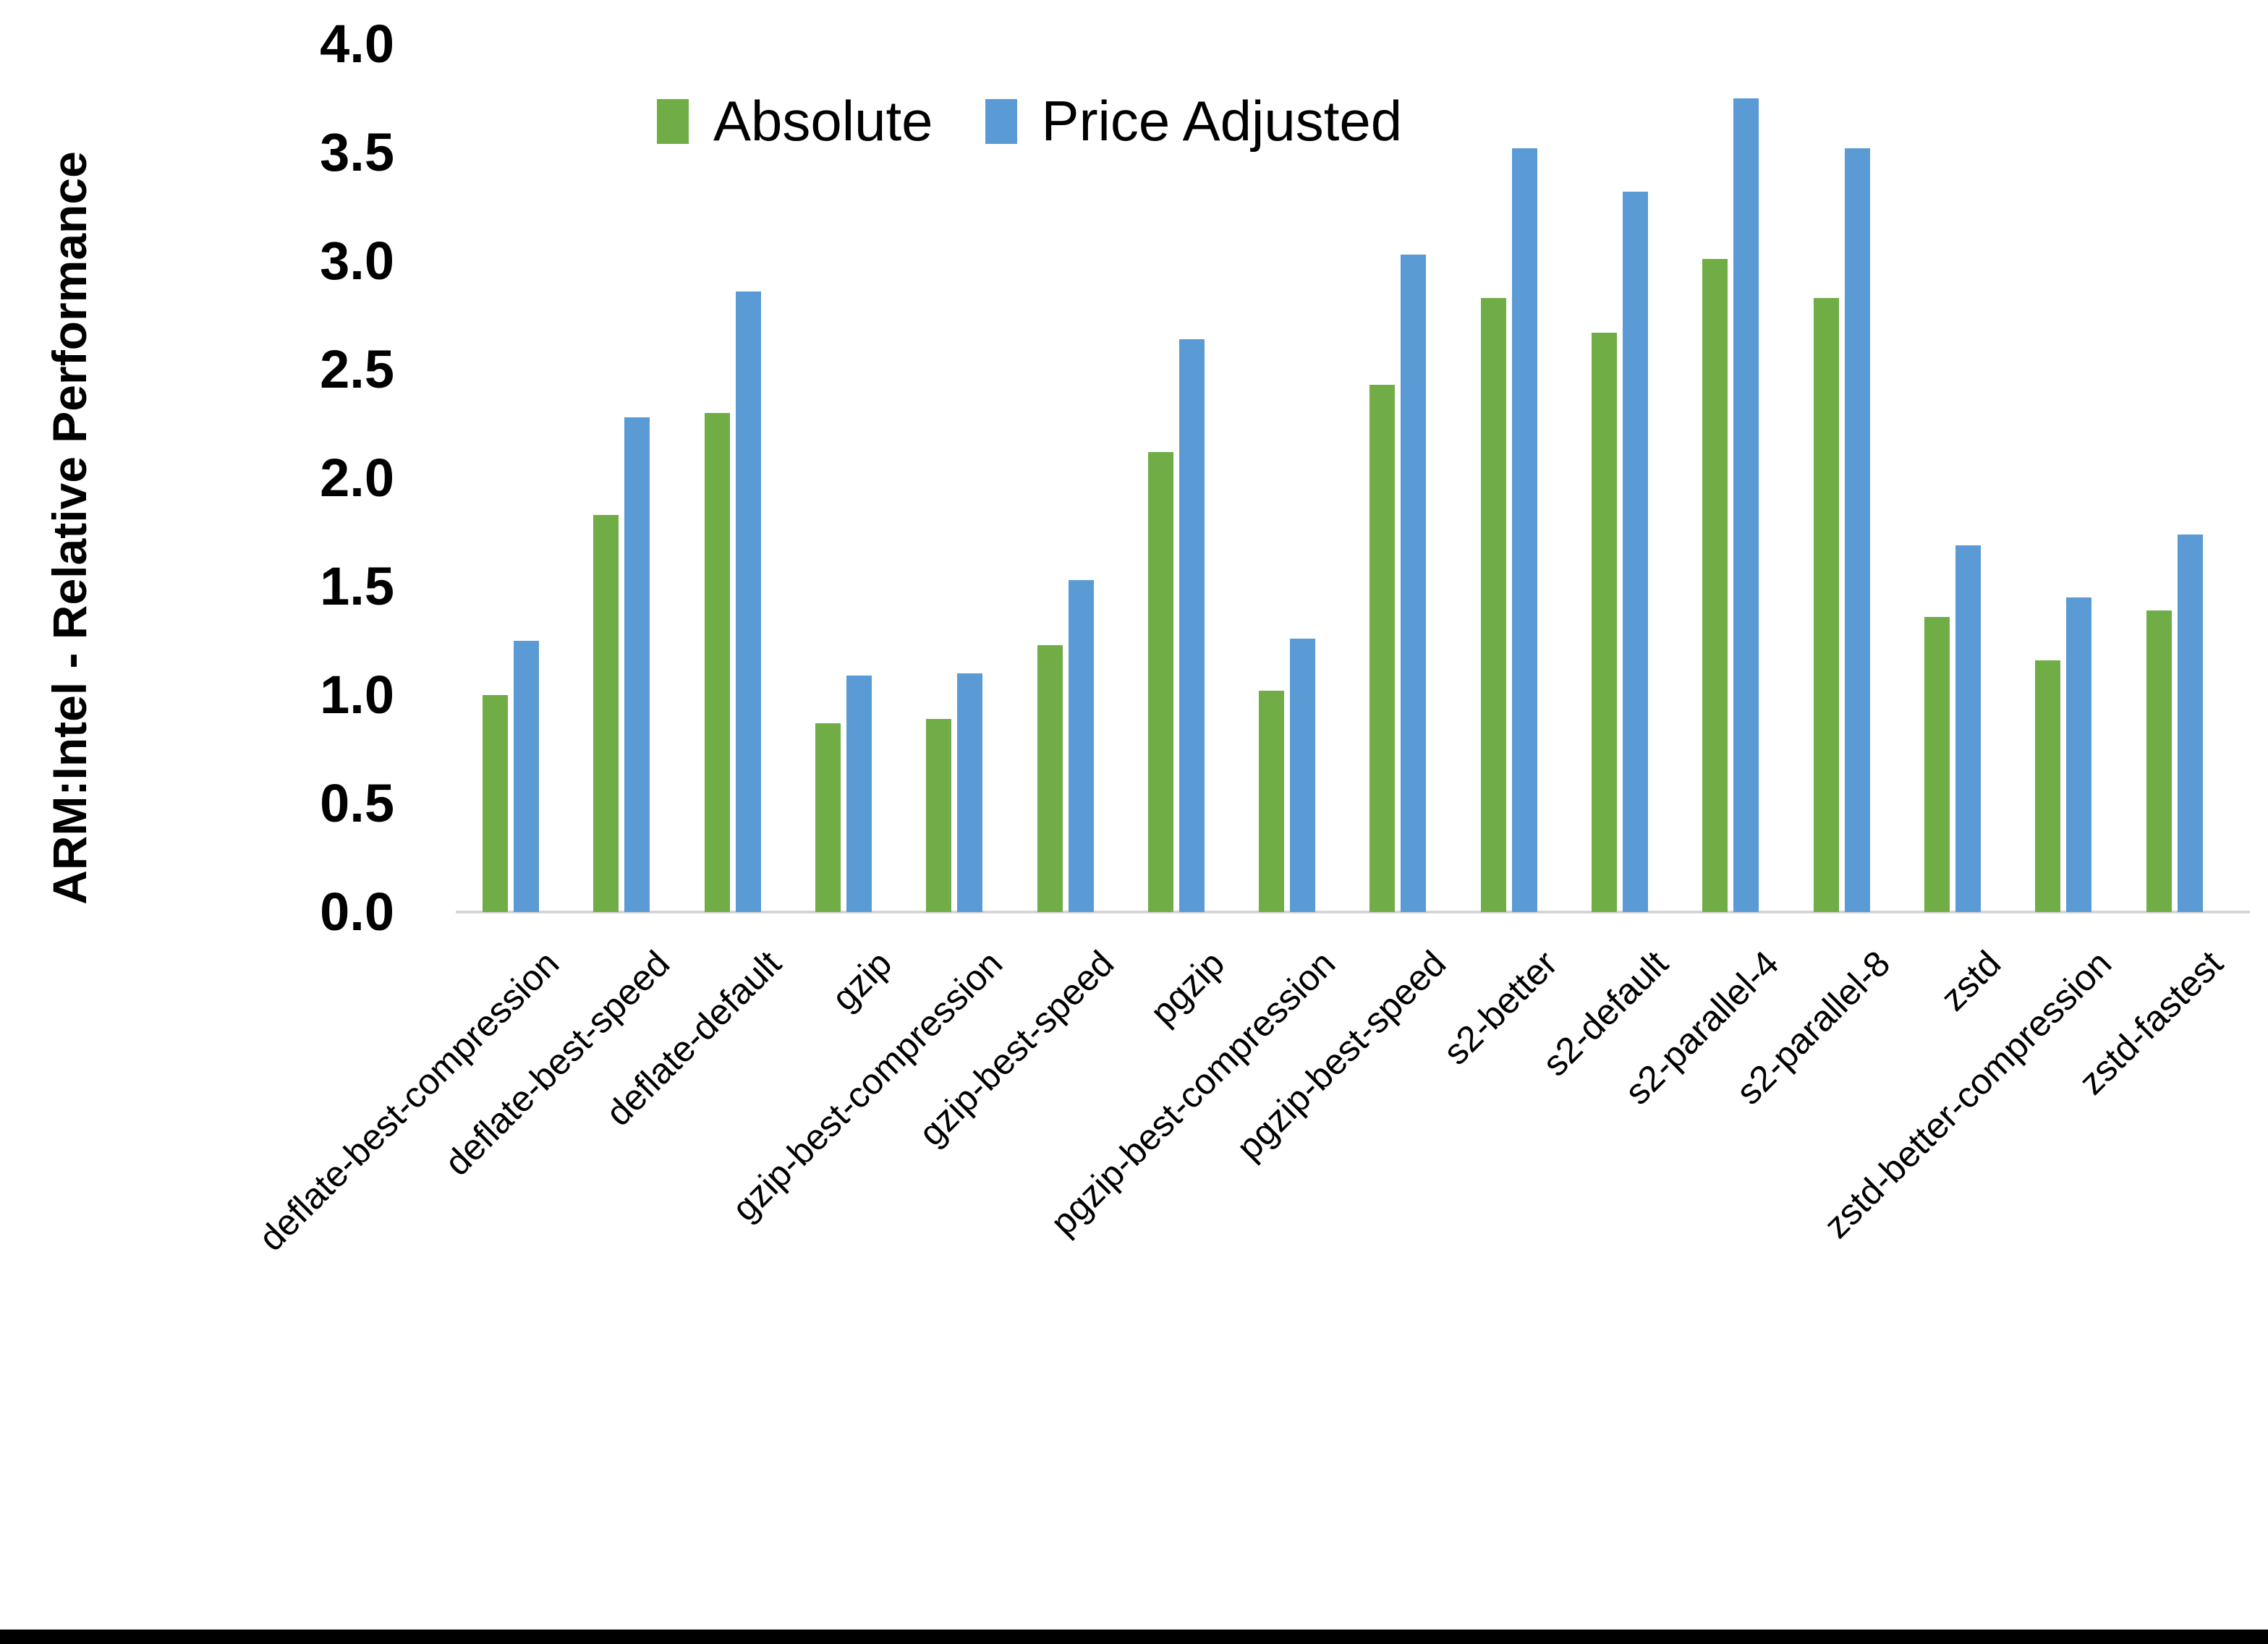  Describe the element at coordinates (1081, 746) in the screenshot. I see `bar-price-adjusted-gzip-best-speed` at that location.